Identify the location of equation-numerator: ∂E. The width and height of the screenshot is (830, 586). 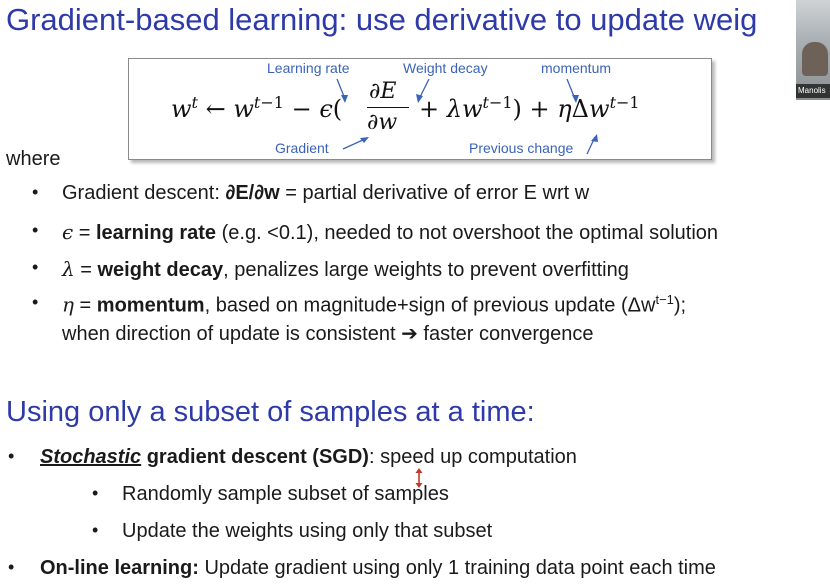
(383, 91).